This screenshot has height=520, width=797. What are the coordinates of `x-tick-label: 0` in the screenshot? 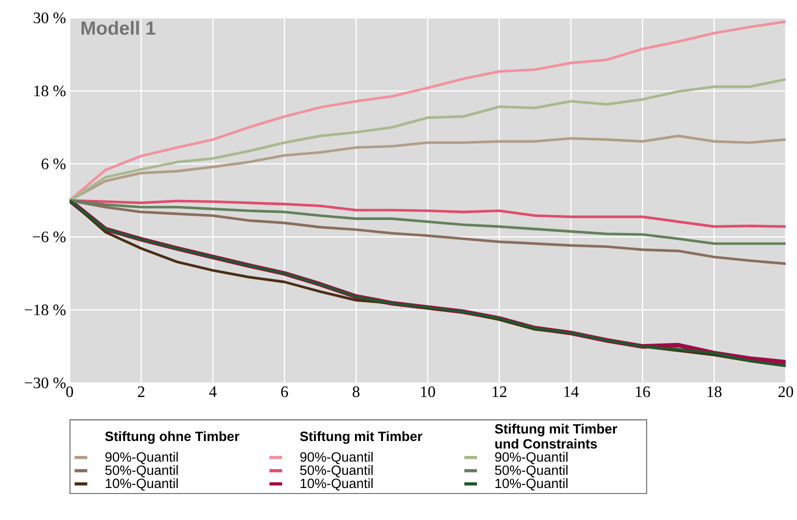 It's located at (69, 392).